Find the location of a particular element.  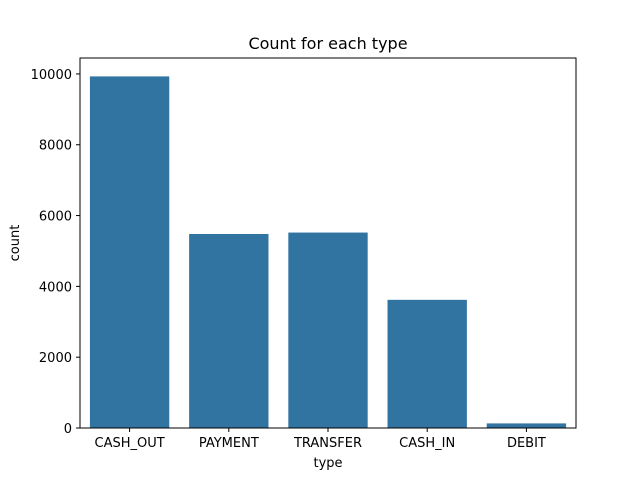

y-tick-label: 10000 is located at coordinates (51, 75).